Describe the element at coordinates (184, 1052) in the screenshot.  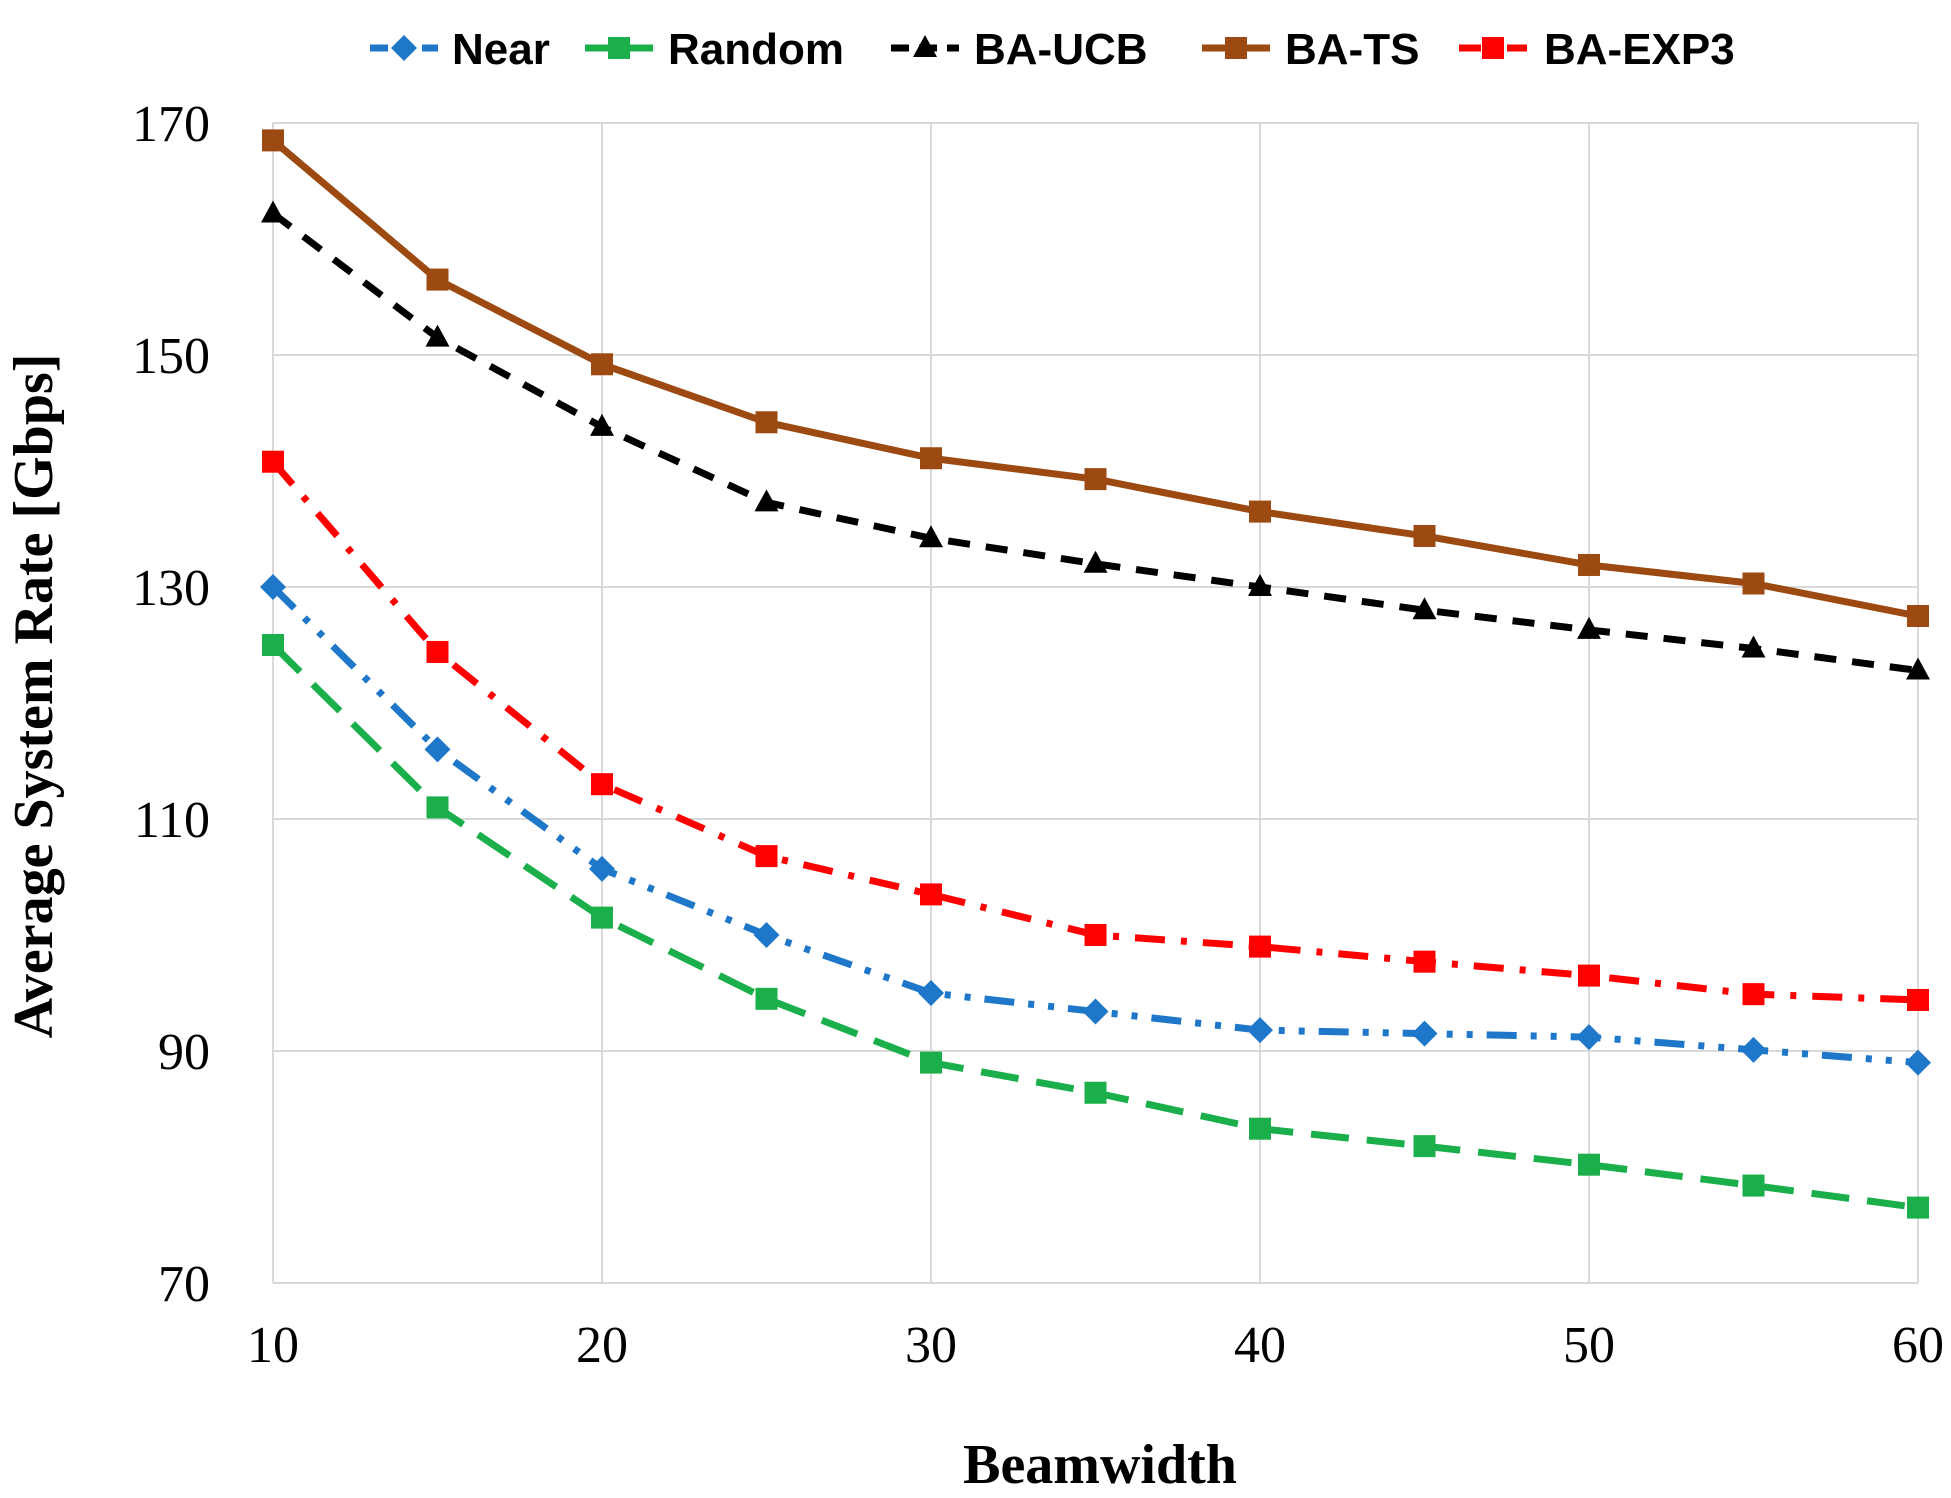
I see `y-tick-label: 90` at that location.